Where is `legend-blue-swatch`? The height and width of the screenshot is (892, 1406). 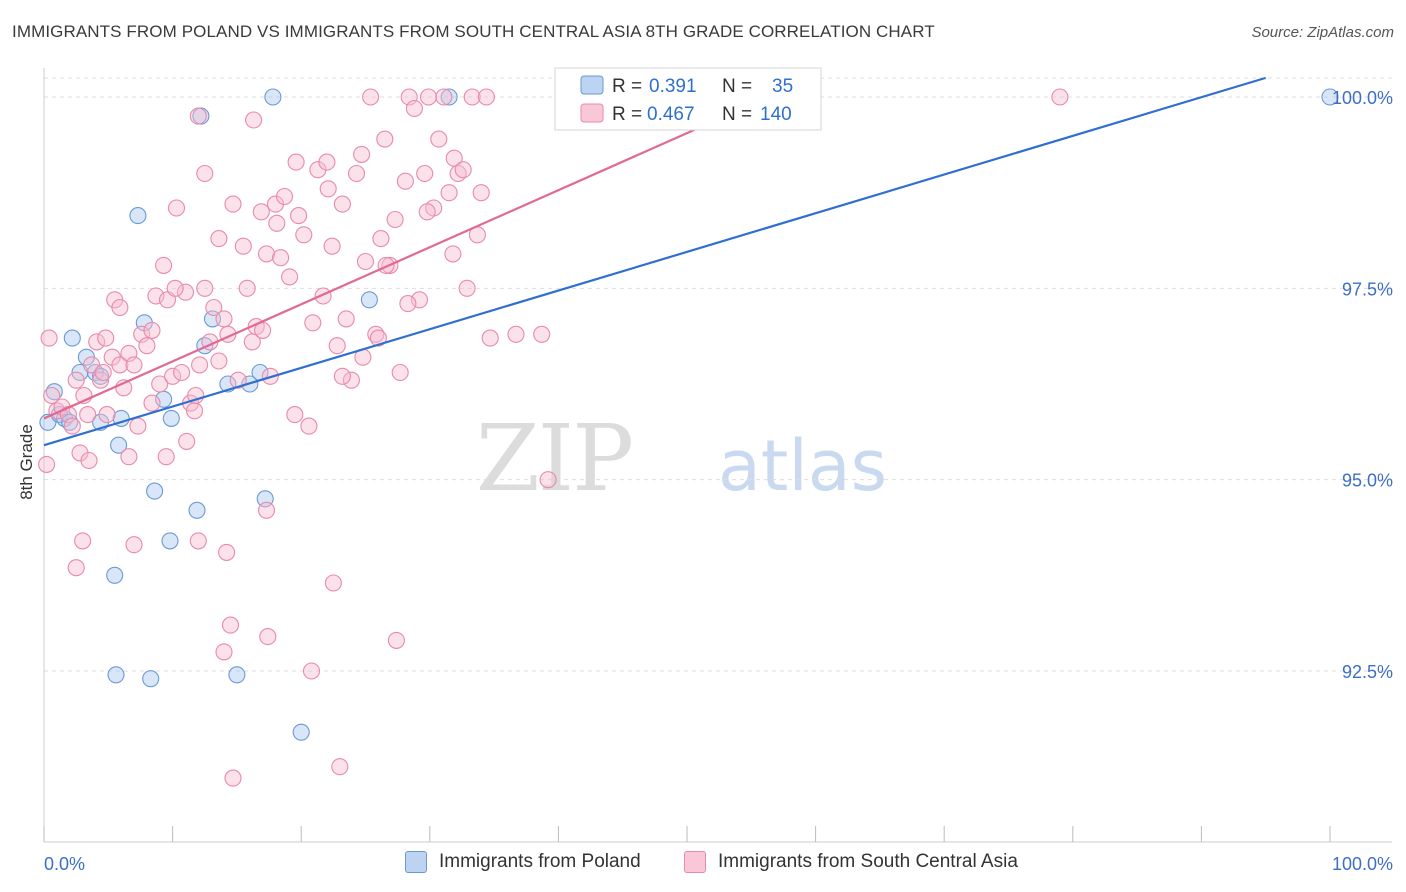 legend-blue-swatch is located at coordinates (592, 85).